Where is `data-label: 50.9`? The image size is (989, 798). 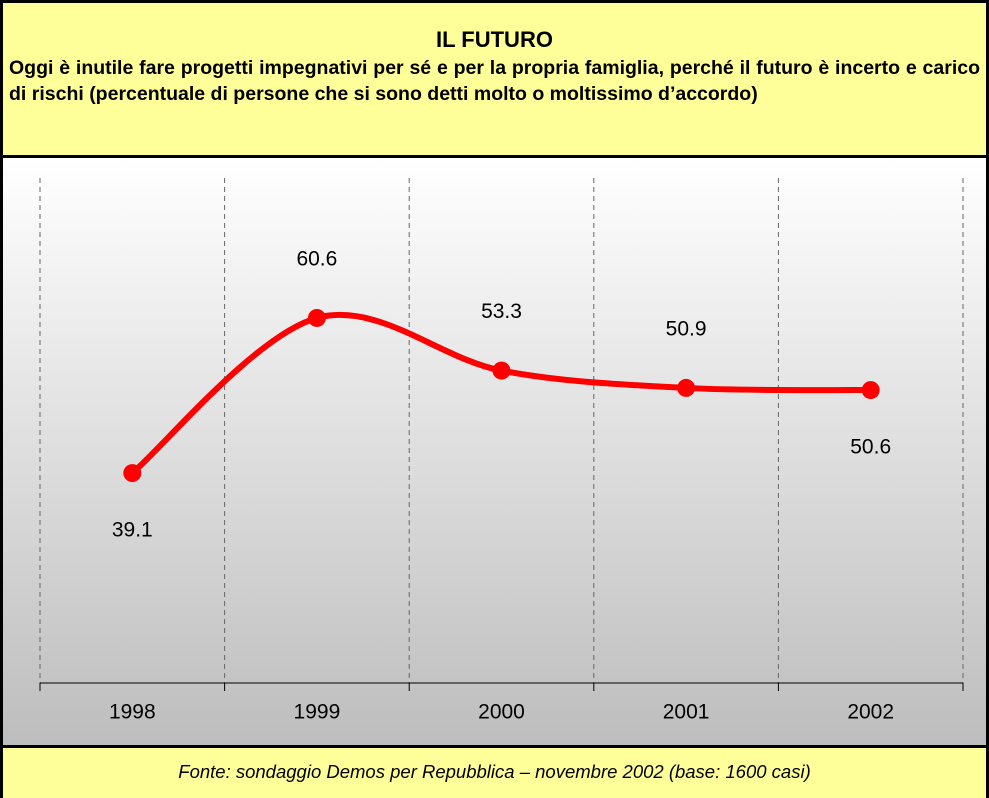
data-label: 50.9 is located at coordinates (686, 328).